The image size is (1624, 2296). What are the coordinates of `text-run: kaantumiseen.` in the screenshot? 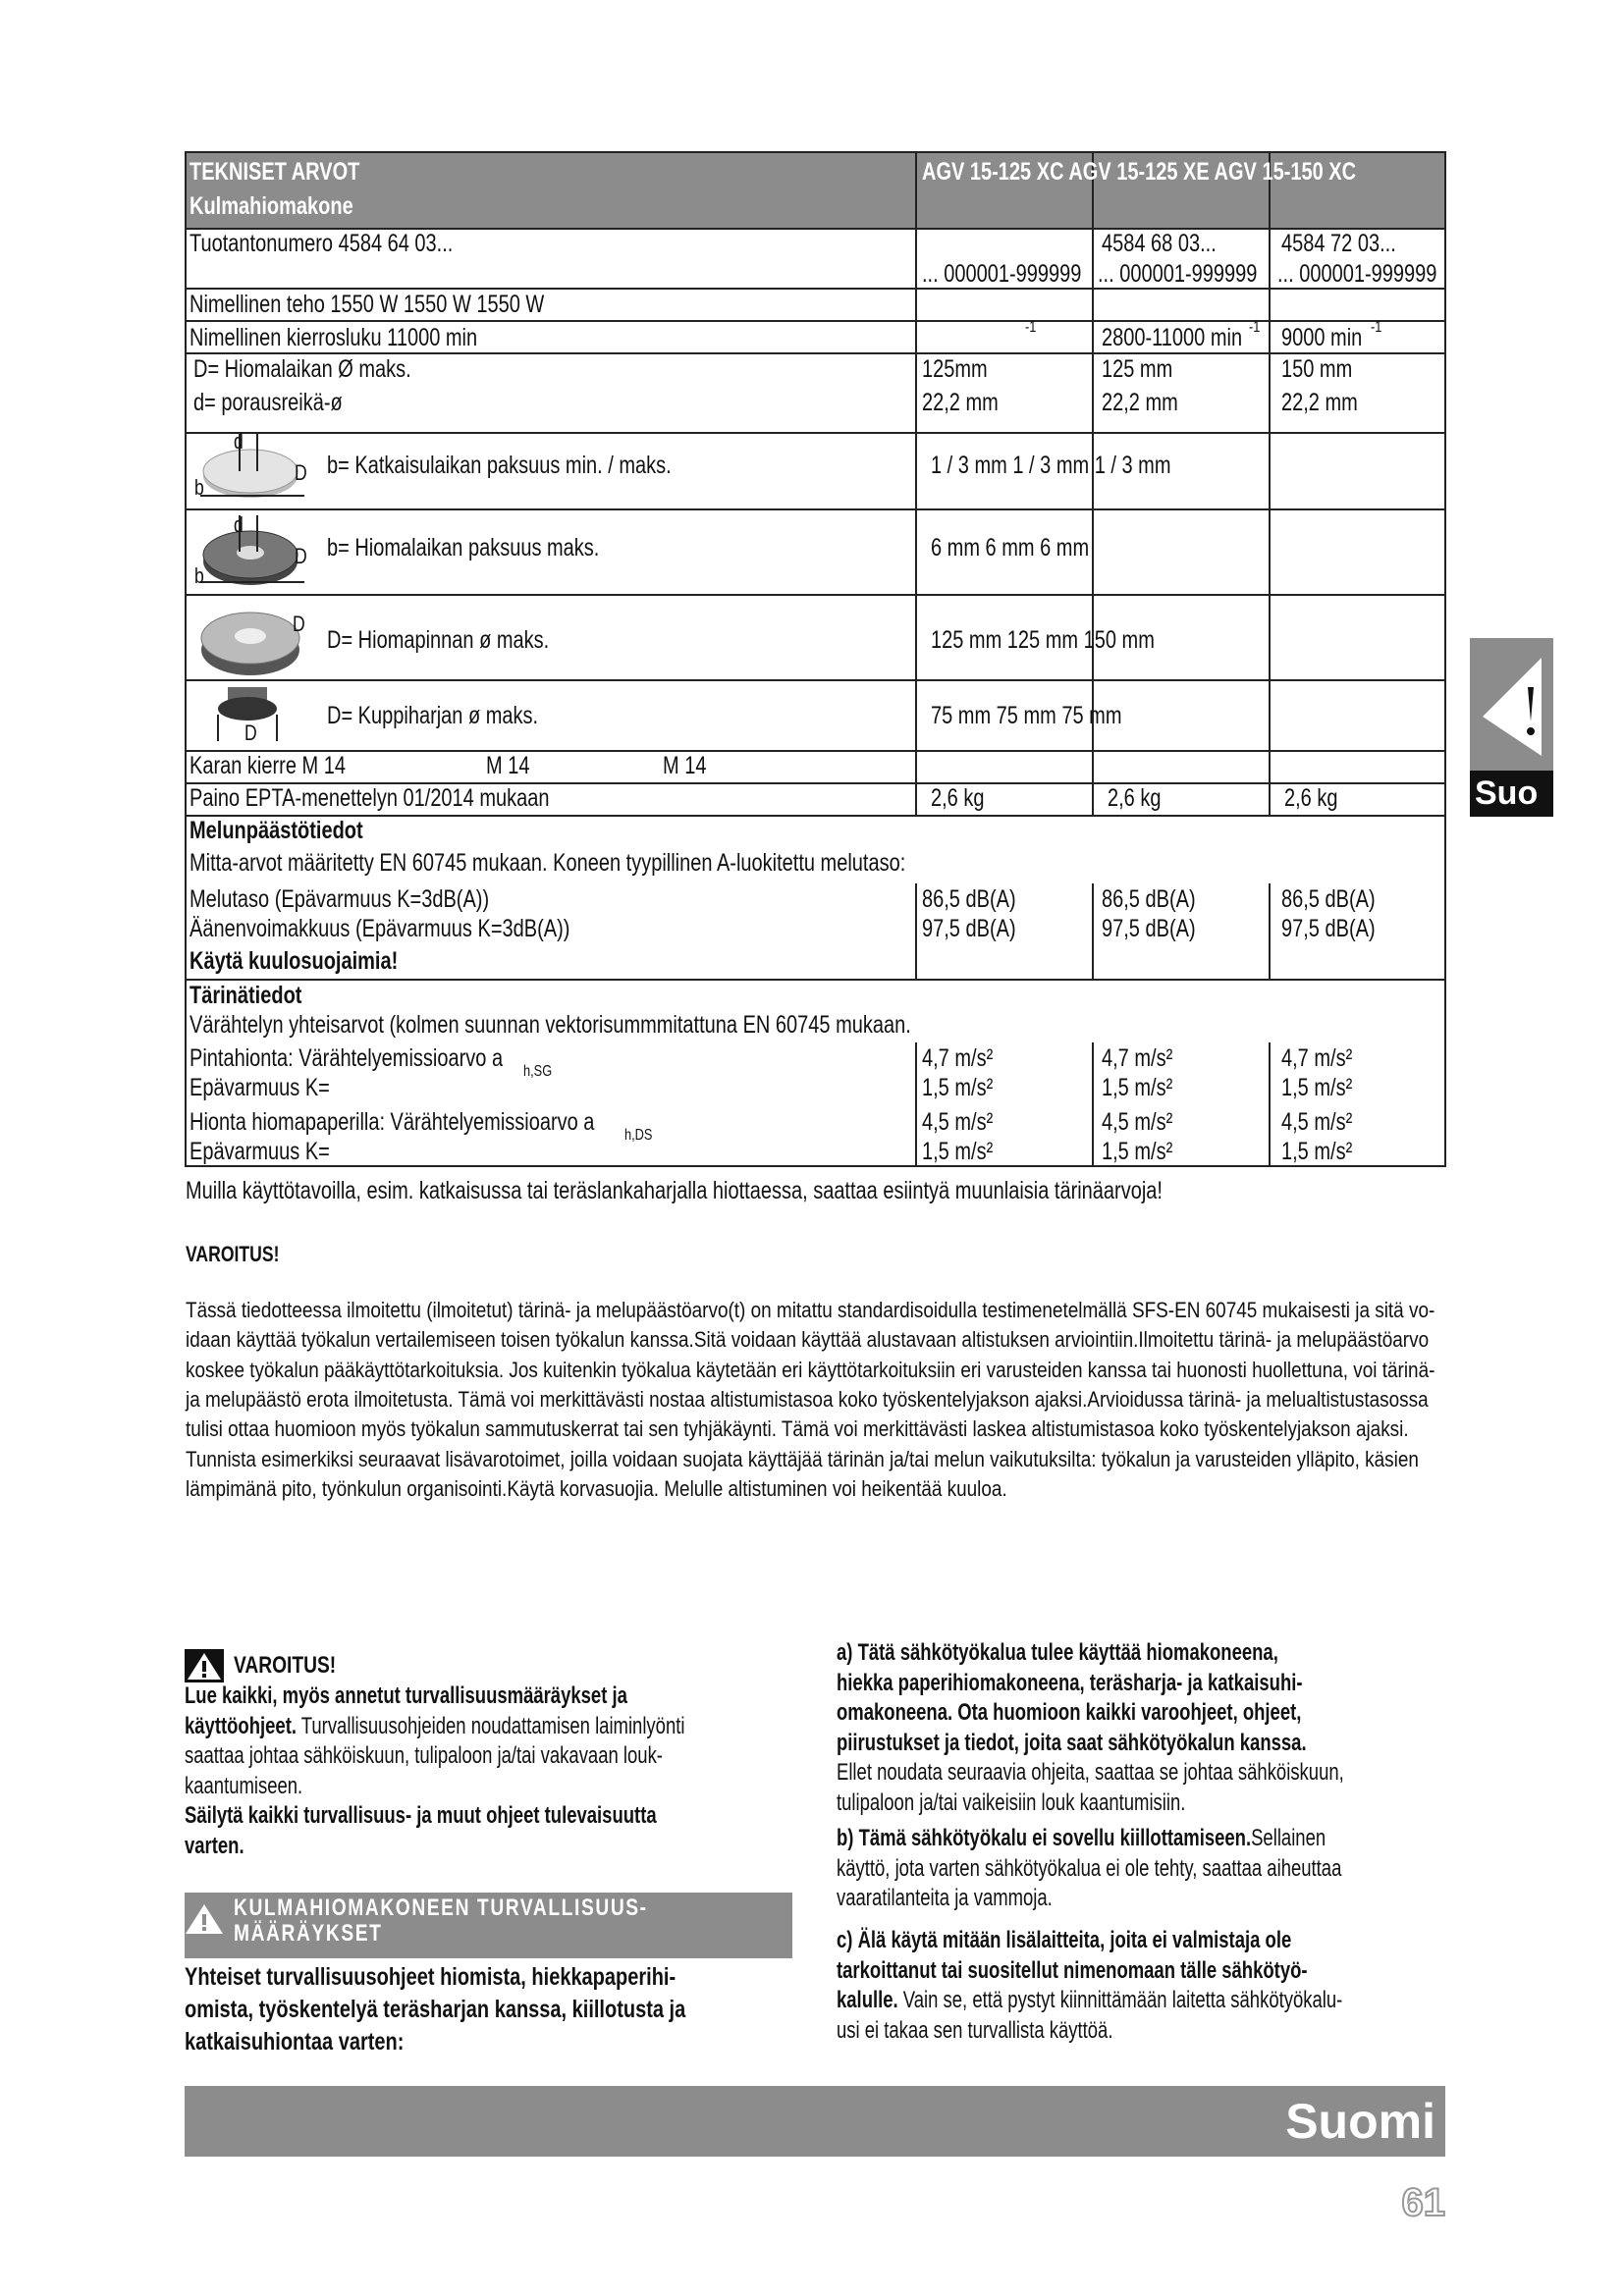 It's located at (244, 1785).